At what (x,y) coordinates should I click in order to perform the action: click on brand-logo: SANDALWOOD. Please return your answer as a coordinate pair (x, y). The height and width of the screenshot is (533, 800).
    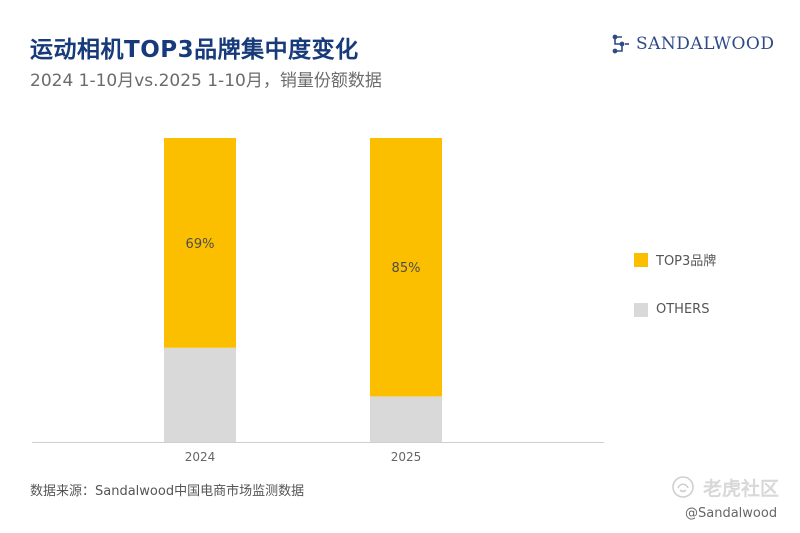
    Looking at the image, I should click on (693, 44).